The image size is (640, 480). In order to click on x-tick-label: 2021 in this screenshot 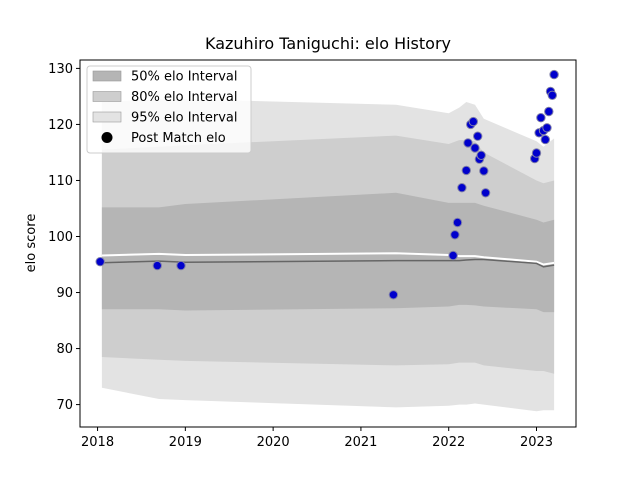, I will do `click(360, 442)`.